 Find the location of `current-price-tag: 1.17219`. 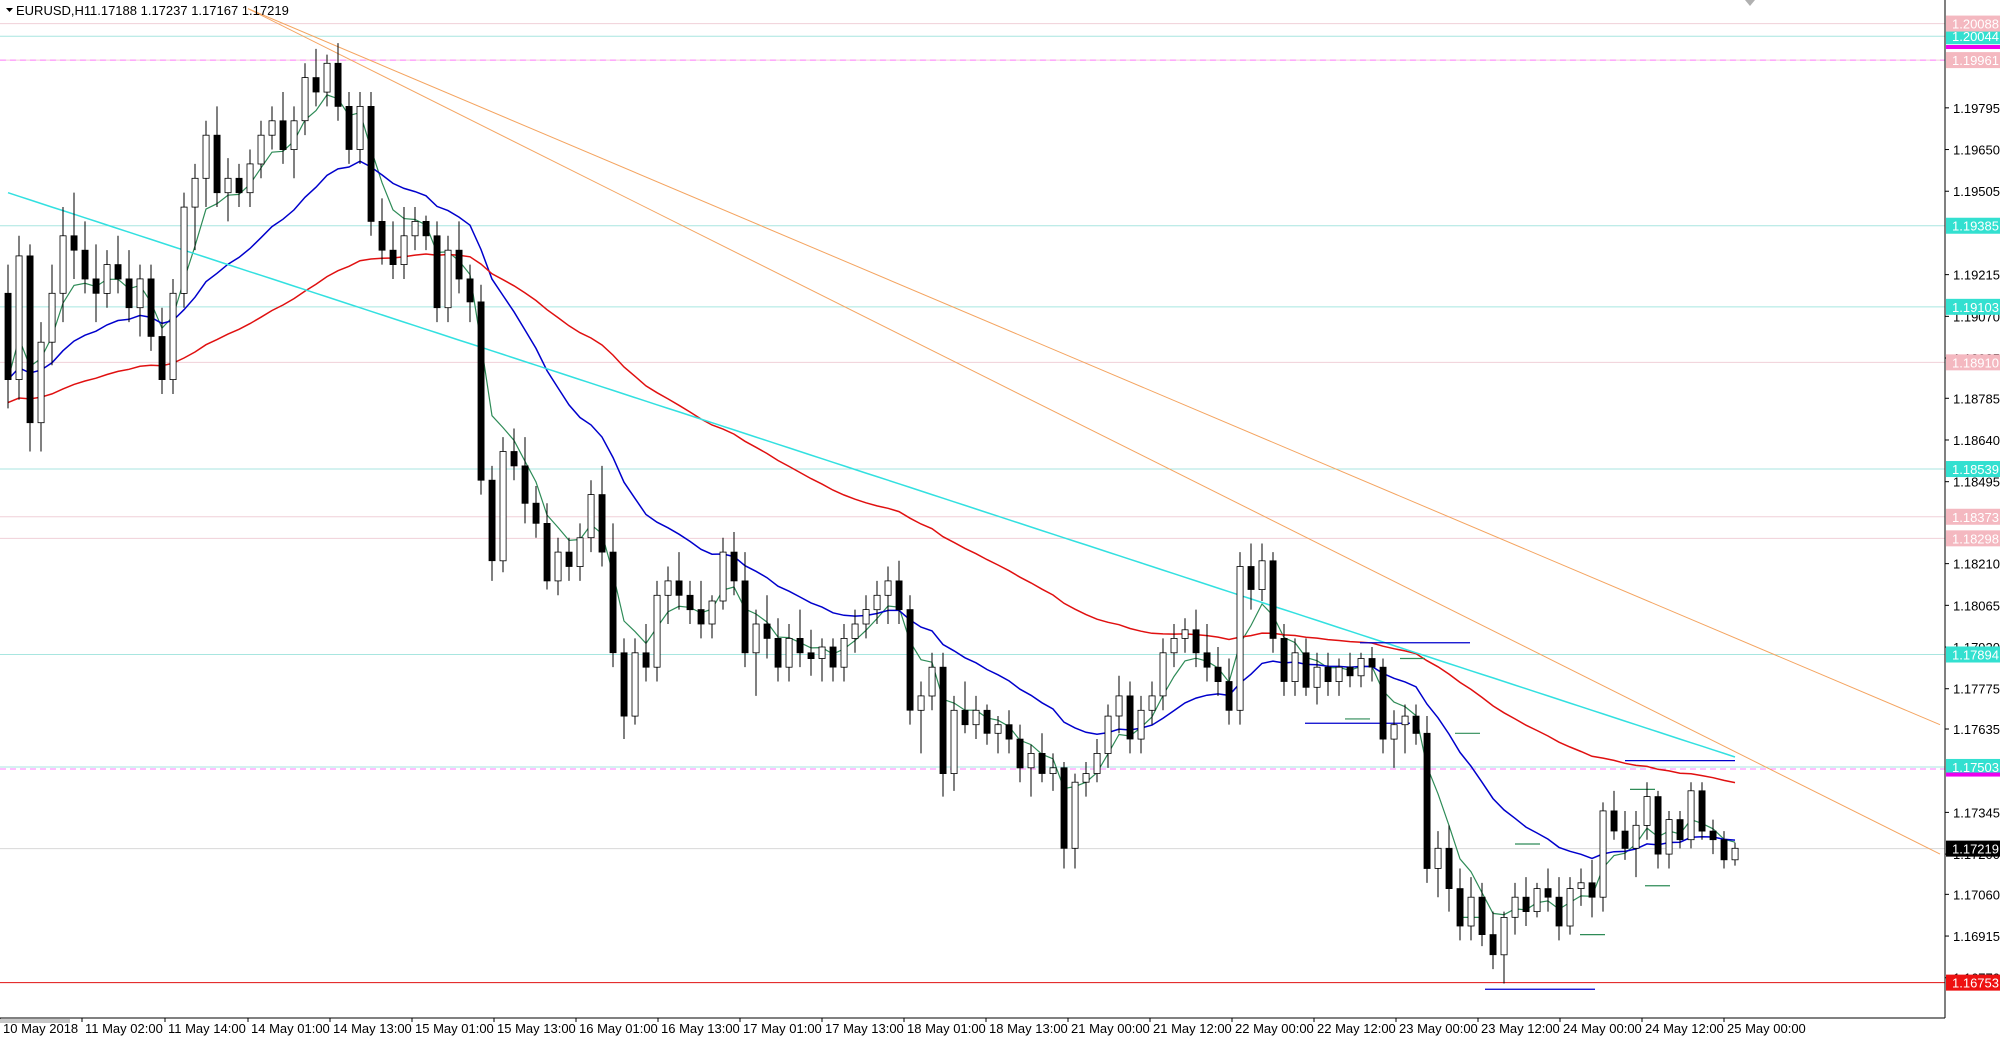

current-price-tag: 1.17219 is located at coordinates (1975, 849).